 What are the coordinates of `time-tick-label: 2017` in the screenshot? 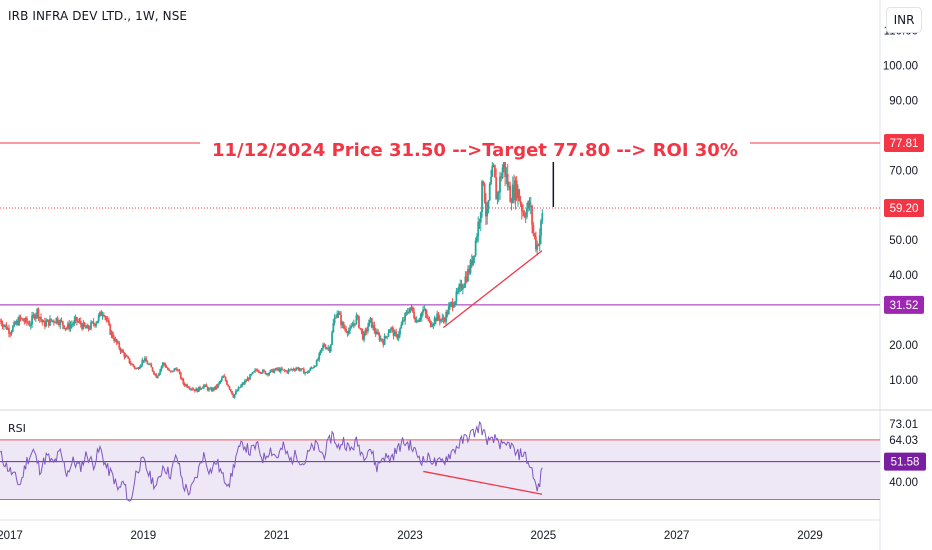 It's located at (11, 536).